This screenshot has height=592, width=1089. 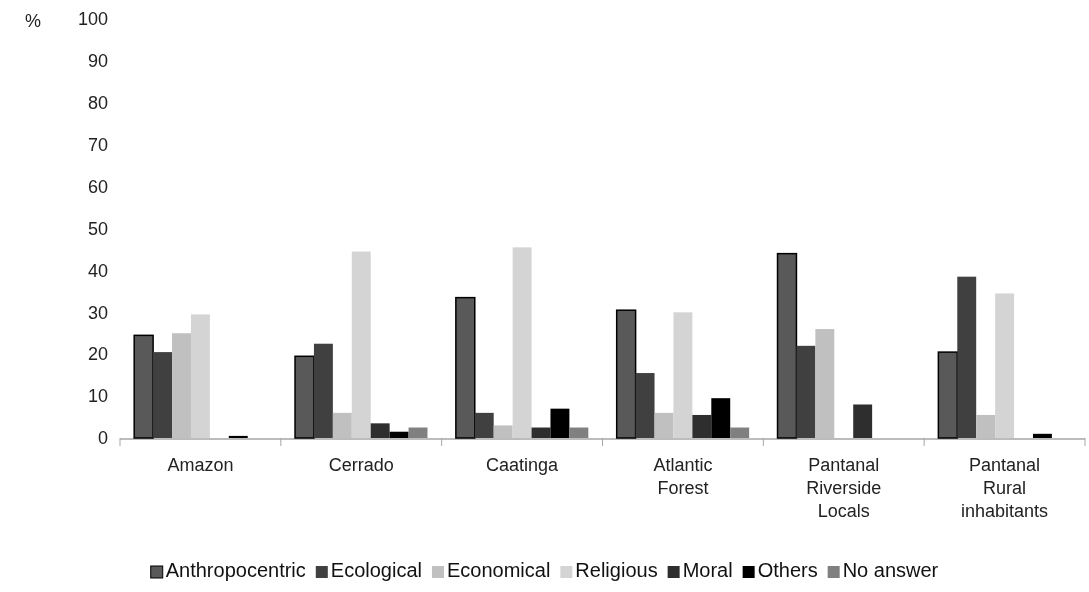 I want to click on legend-label: Moral, so click(x=707, y=570).